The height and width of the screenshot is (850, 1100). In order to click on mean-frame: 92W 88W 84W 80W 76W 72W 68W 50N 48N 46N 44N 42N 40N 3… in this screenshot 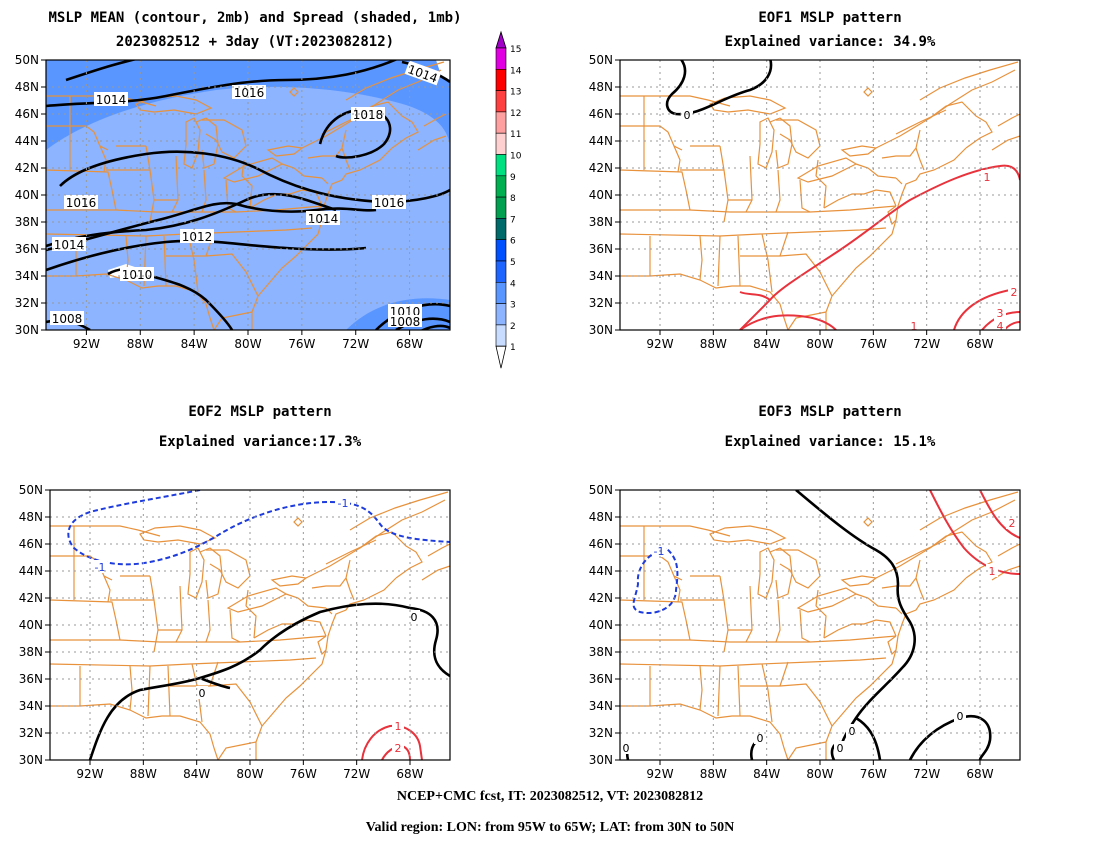, I will do `click(233, 202)`.